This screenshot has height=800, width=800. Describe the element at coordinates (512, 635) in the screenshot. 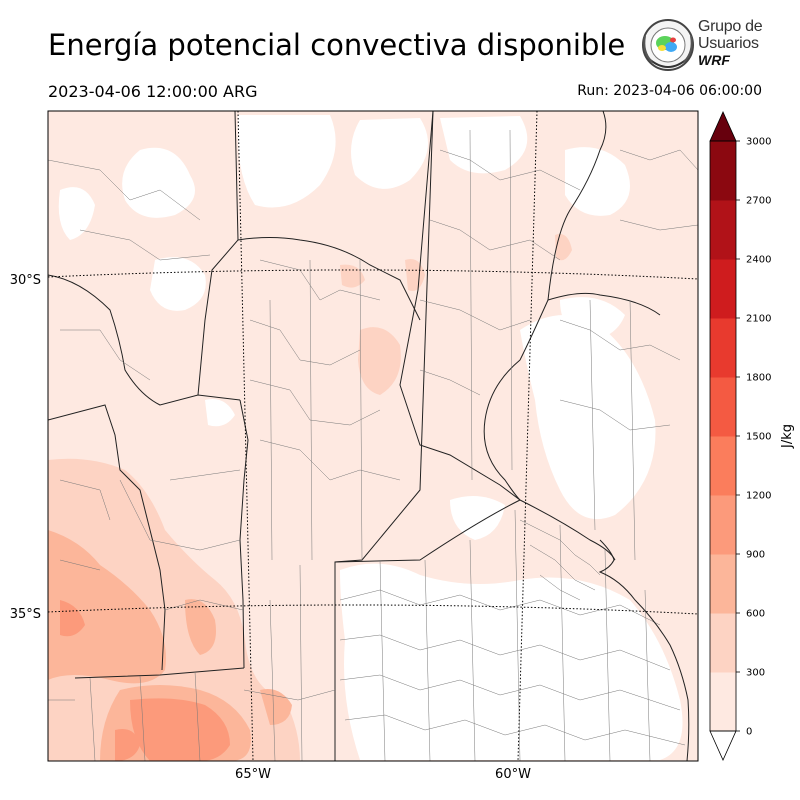

I see `buenos-aires-partidos` at that location.